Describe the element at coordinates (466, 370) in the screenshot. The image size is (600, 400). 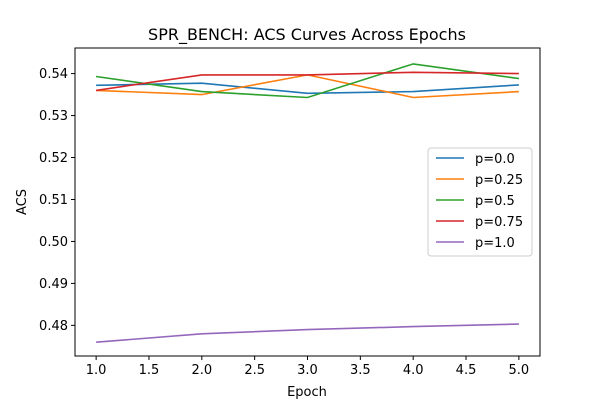
I see `x-tick-label: 4.5` at that location.